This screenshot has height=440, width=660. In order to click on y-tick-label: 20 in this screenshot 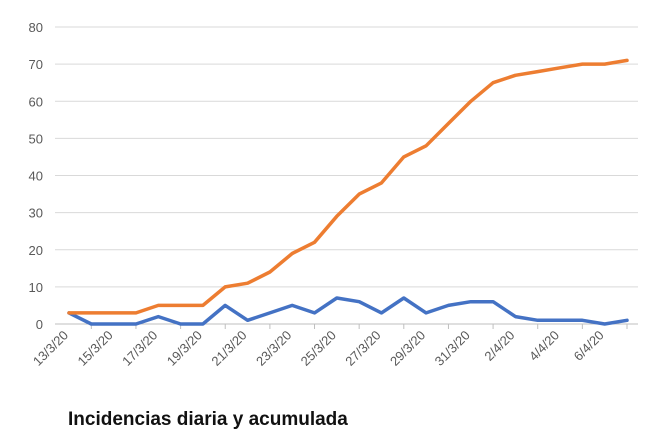, I will do `click(36, 250)`.